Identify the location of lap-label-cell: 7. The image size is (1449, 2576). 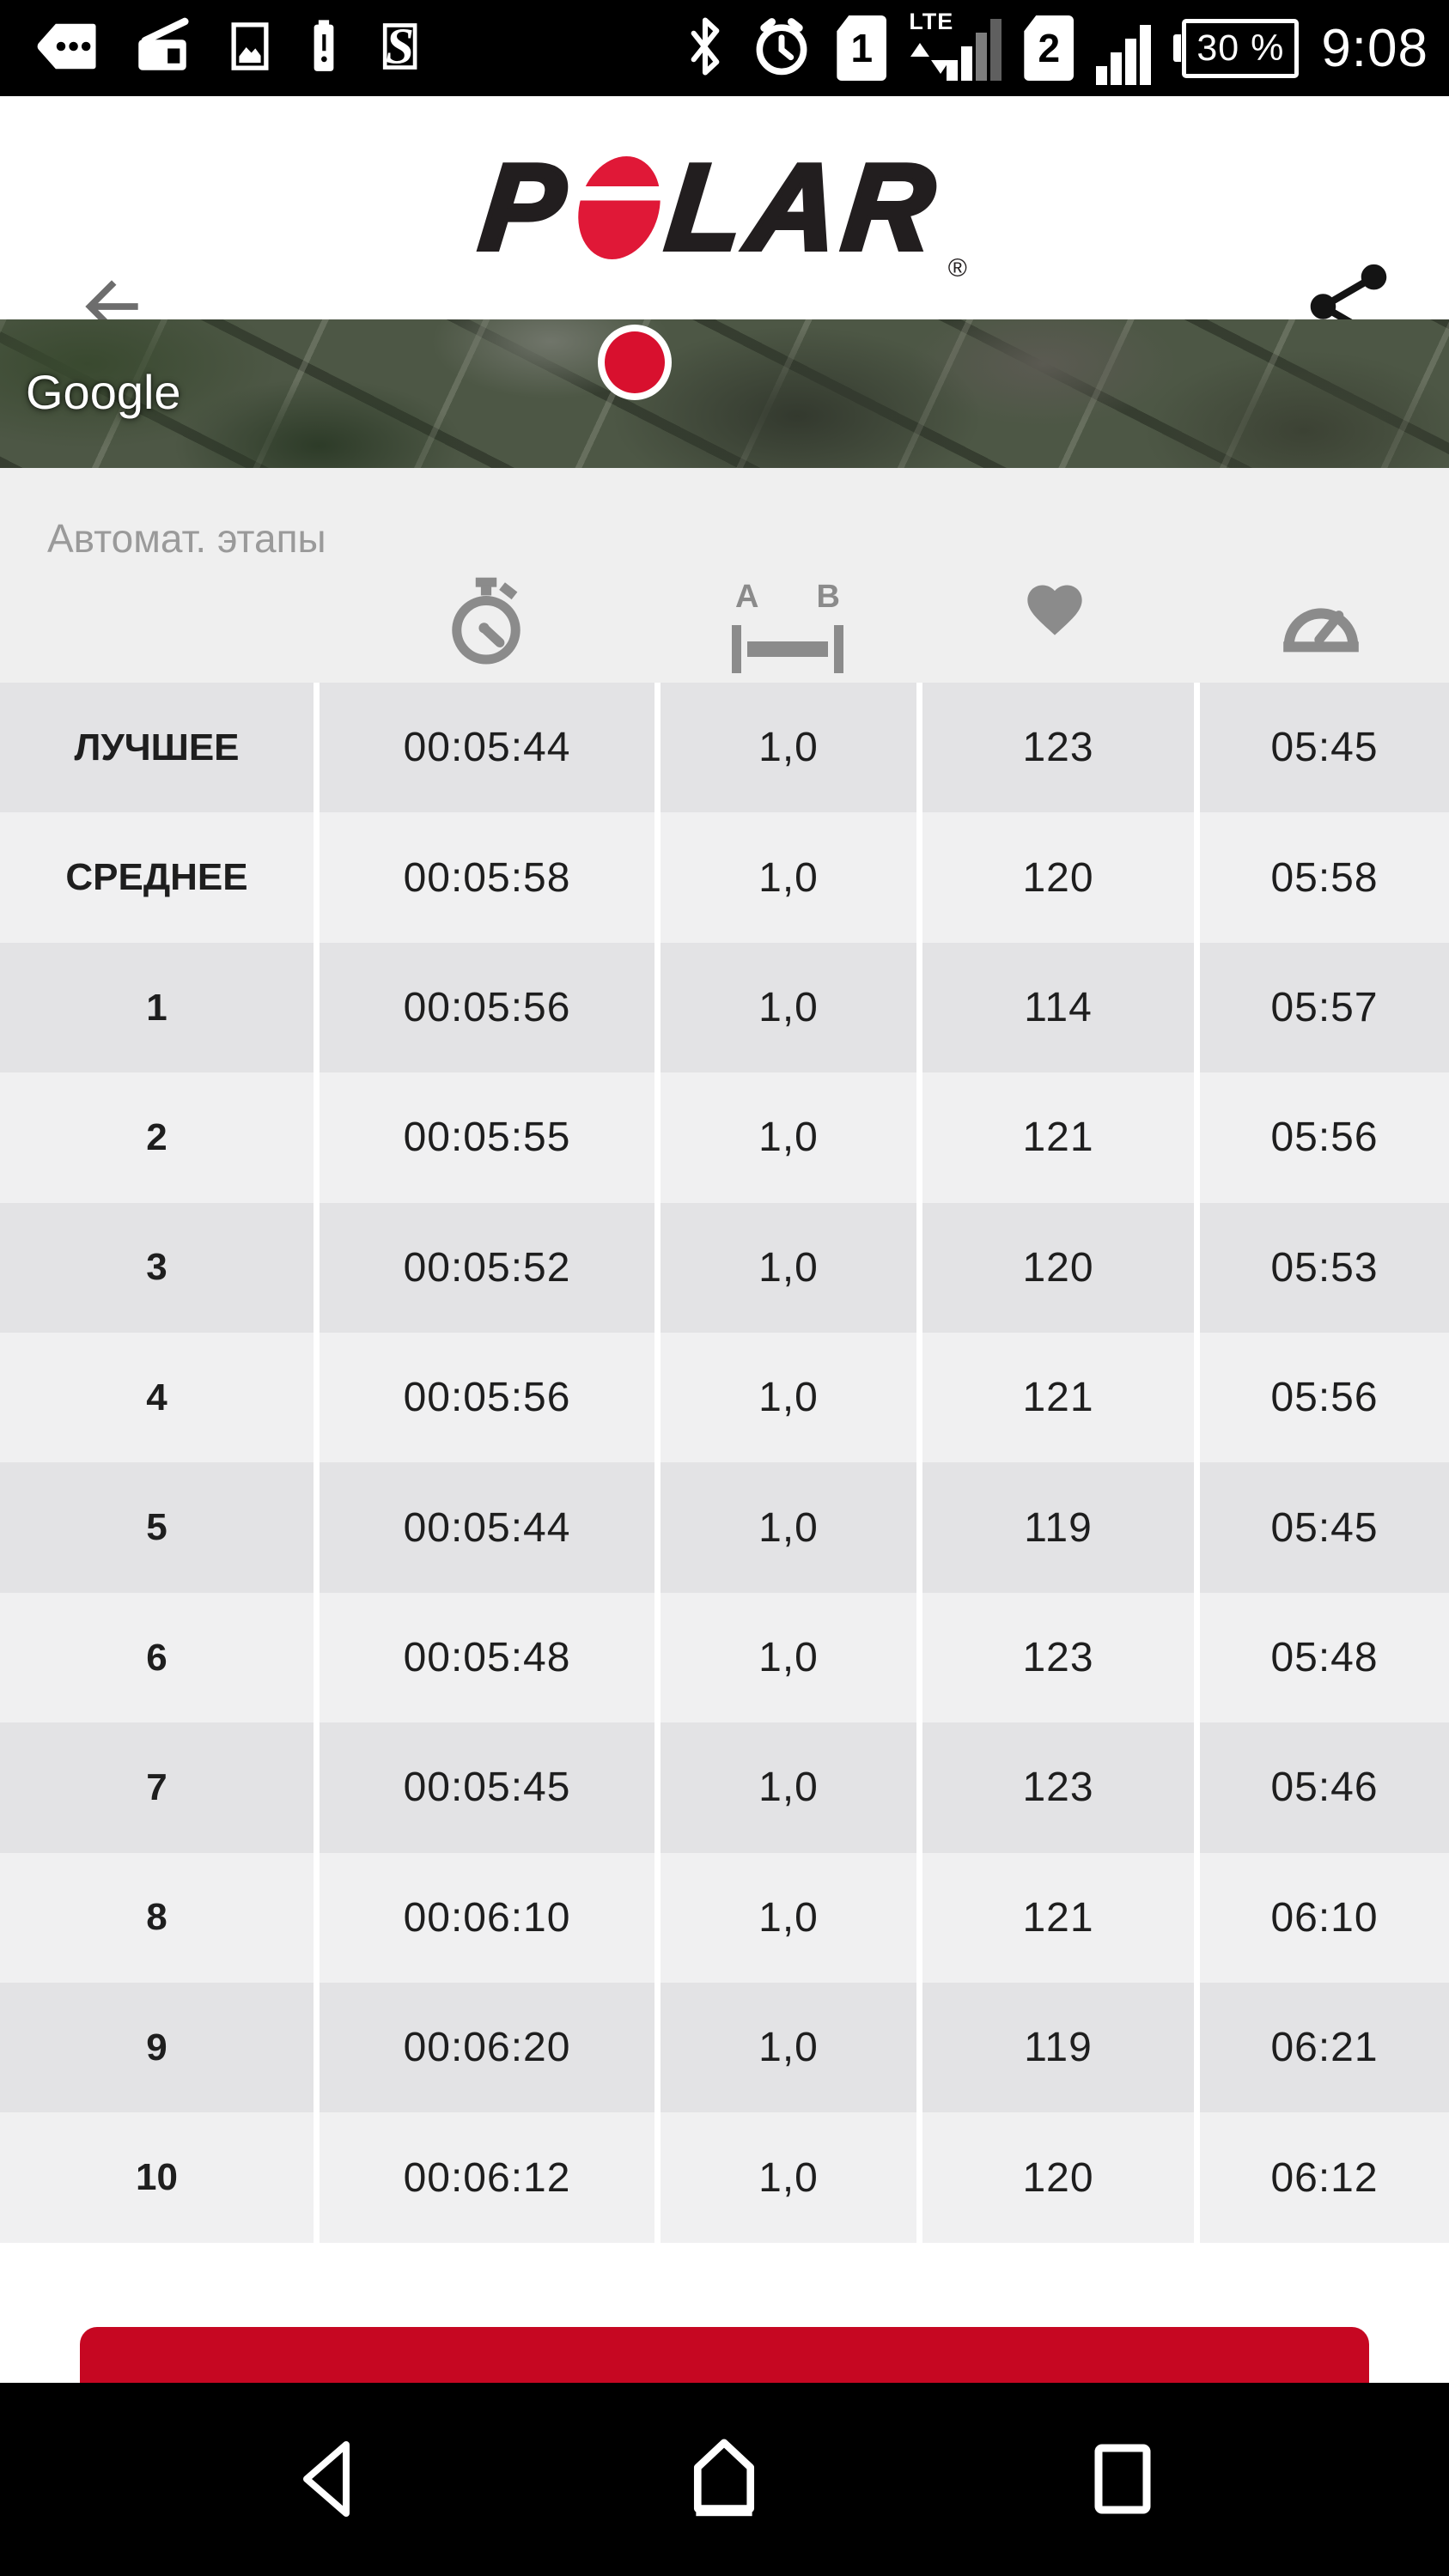
(157, 1787).